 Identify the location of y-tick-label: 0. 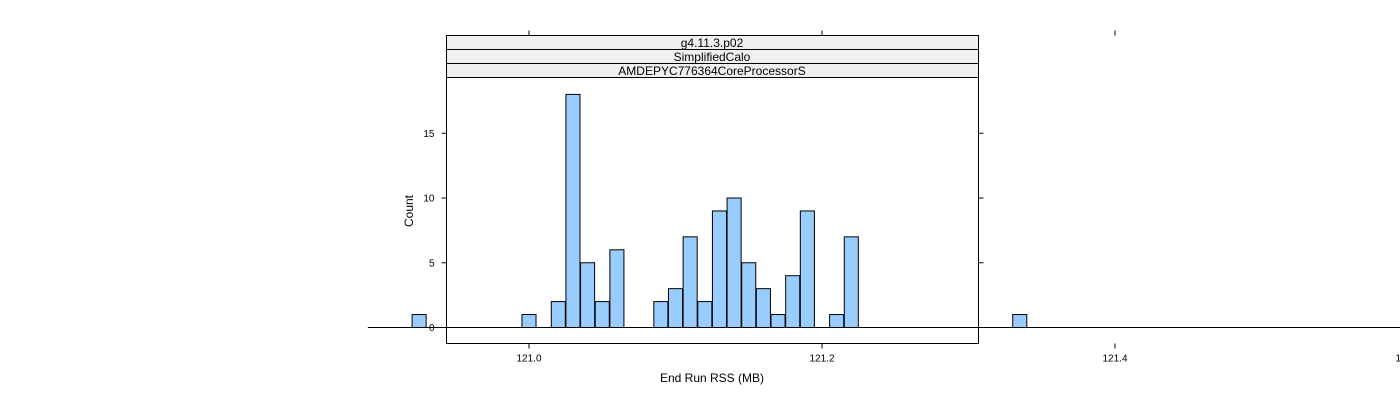
(432, 328).